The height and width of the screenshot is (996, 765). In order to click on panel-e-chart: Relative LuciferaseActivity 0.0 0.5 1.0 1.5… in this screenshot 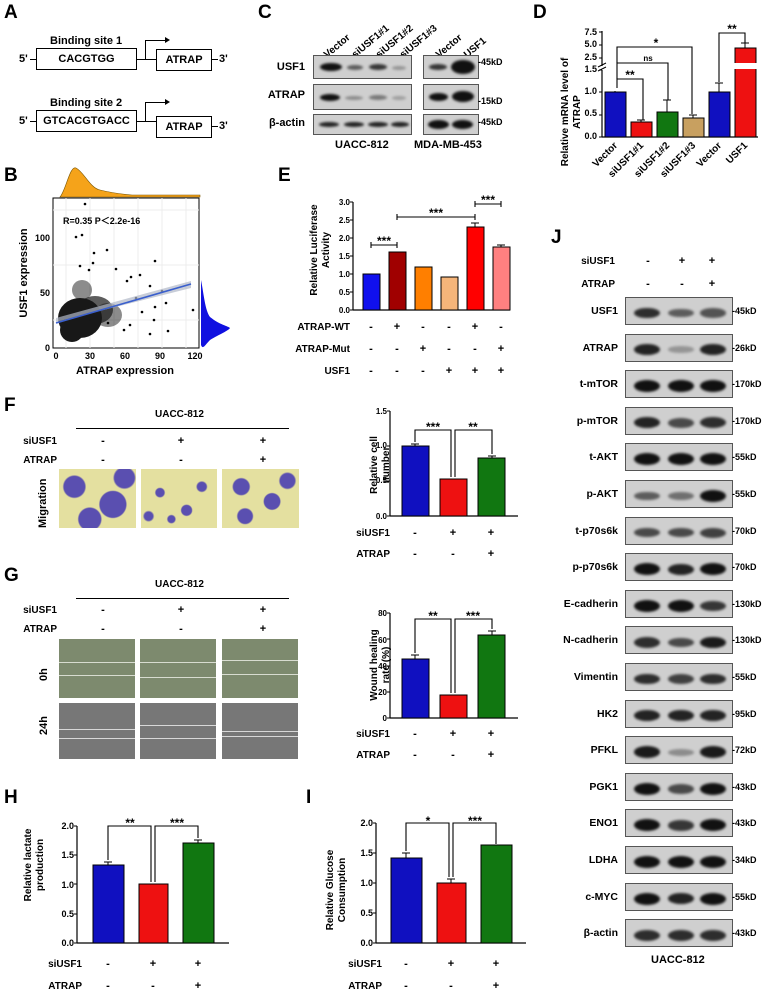, I will do `click(410, 254)`.